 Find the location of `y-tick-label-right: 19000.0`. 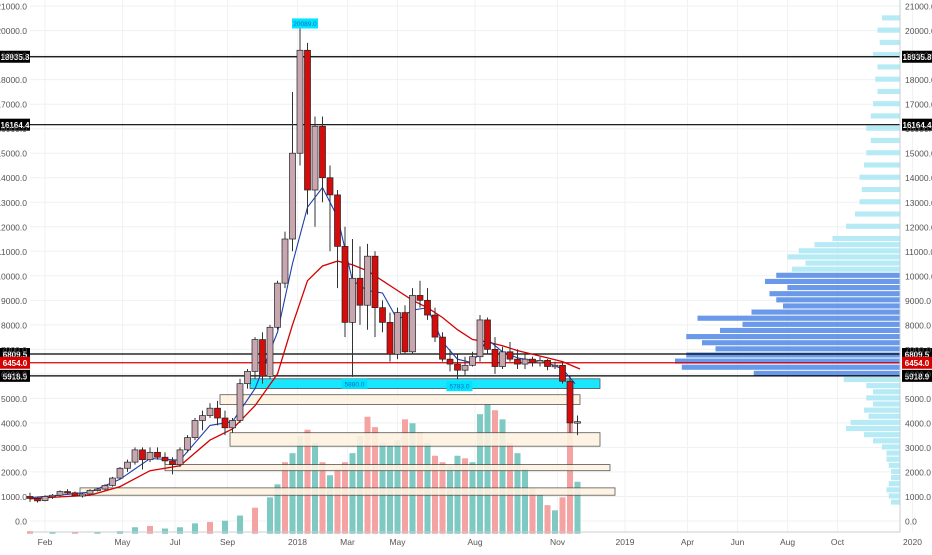

y-tick-label-right: 19000.0 is located at coordinates (918, 56).